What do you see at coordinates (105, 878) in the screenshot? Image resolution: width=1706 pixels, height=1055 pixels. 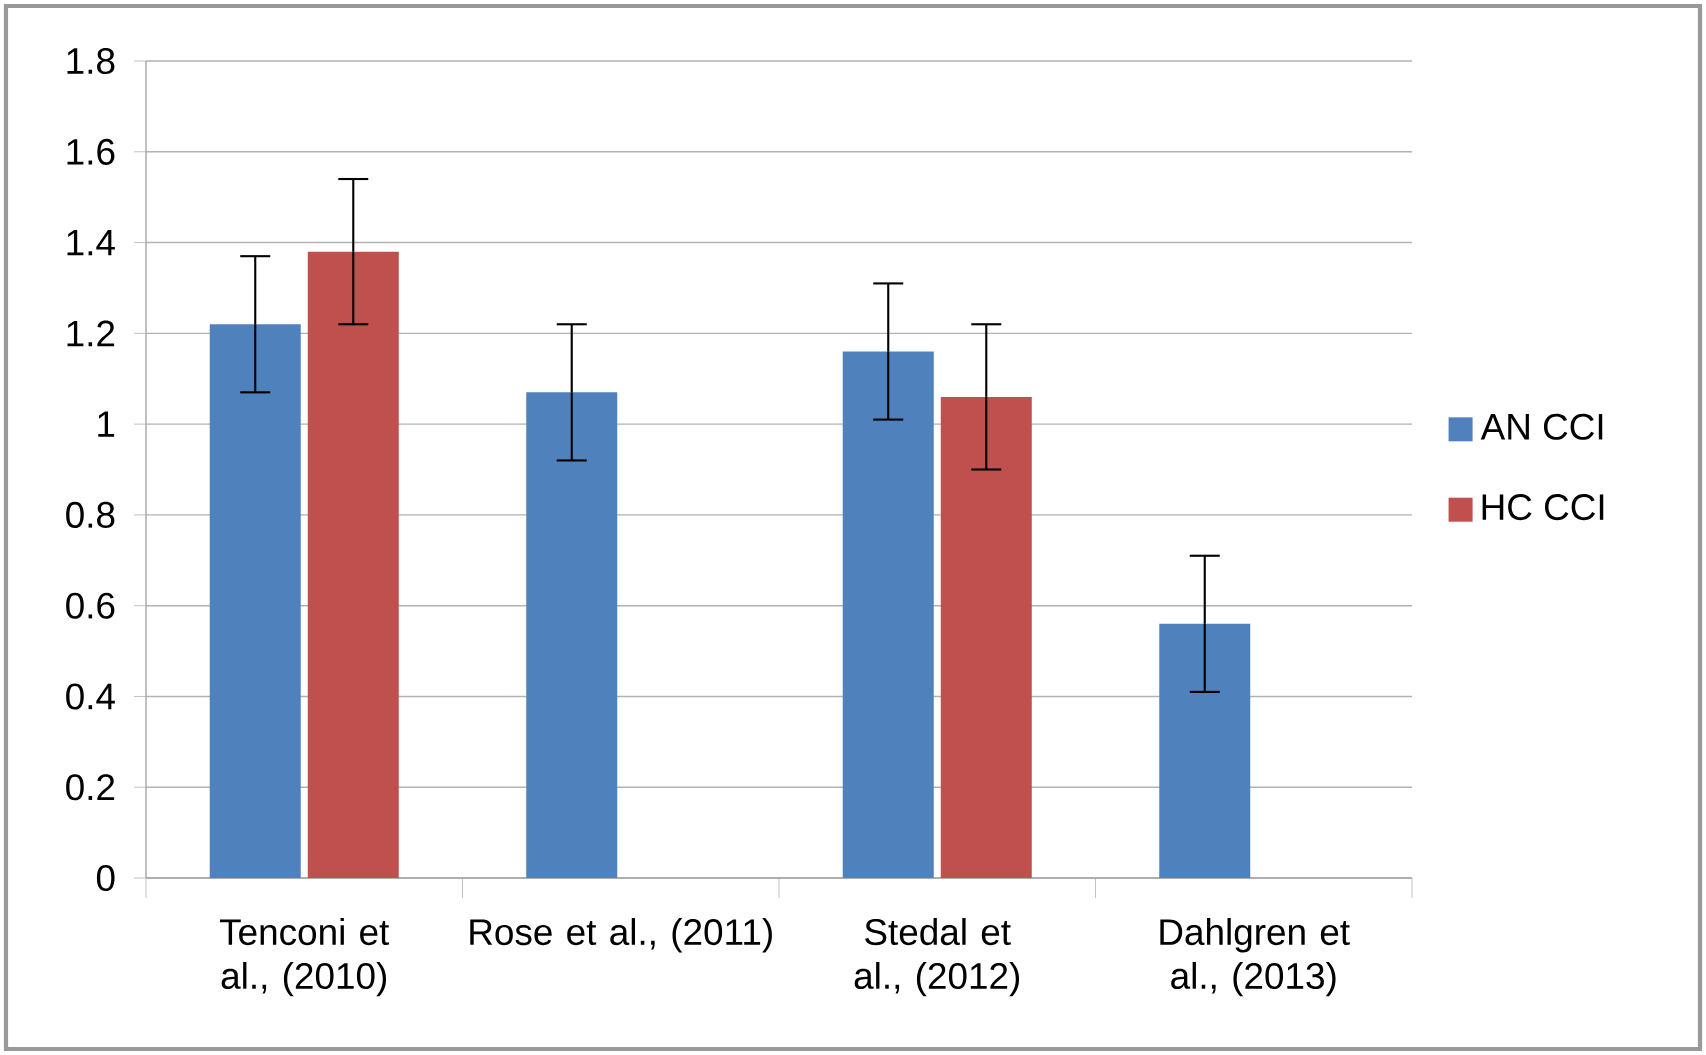 I see `y-tick-label: 0` at bounding box center [105, 878].